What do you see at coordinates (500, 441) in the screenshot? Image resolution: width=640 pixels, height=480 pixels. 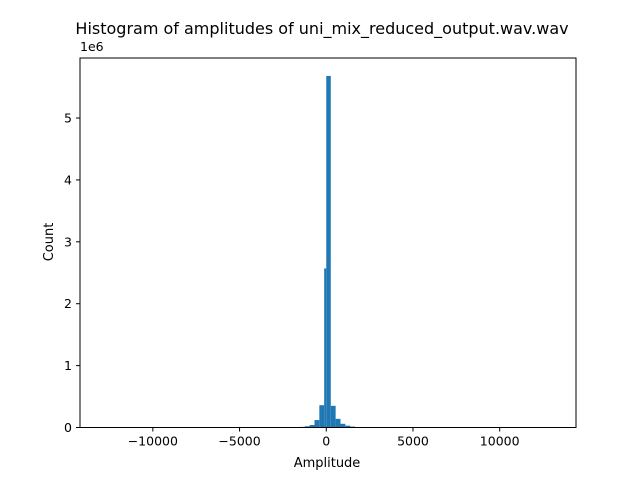 I see `x-tick-label: 10000` at bounding box center [500, 441].